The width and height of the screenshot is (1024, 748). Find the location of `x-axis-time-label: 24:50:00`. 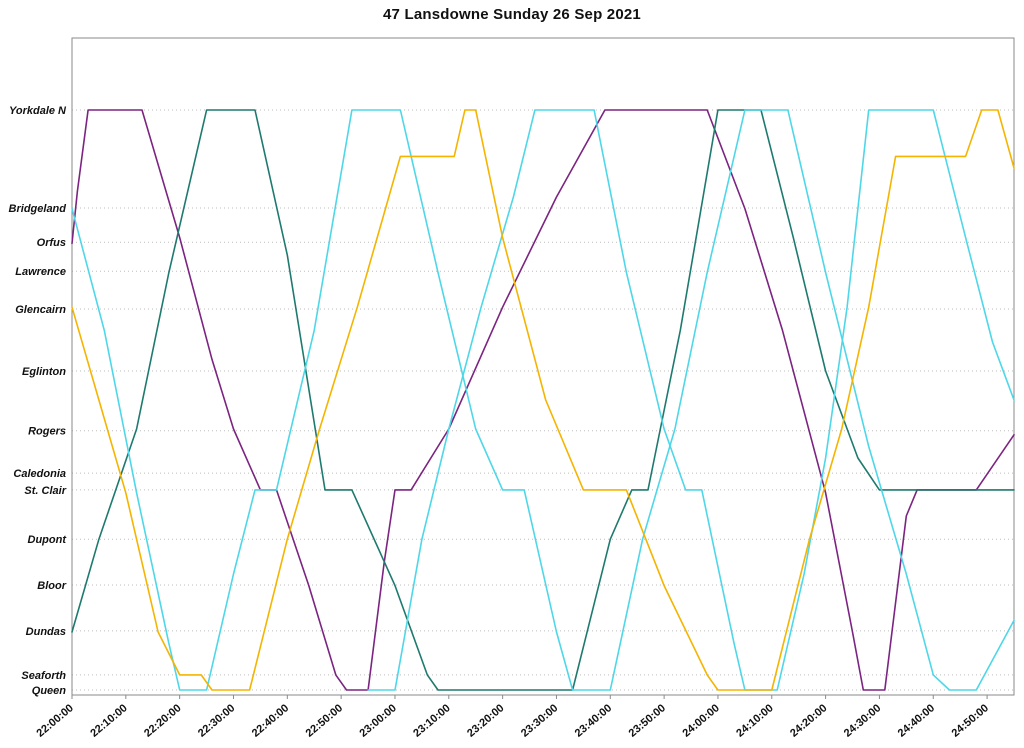

x-axis-time-label: 24:50:00 is located at coordinates (970, 721).